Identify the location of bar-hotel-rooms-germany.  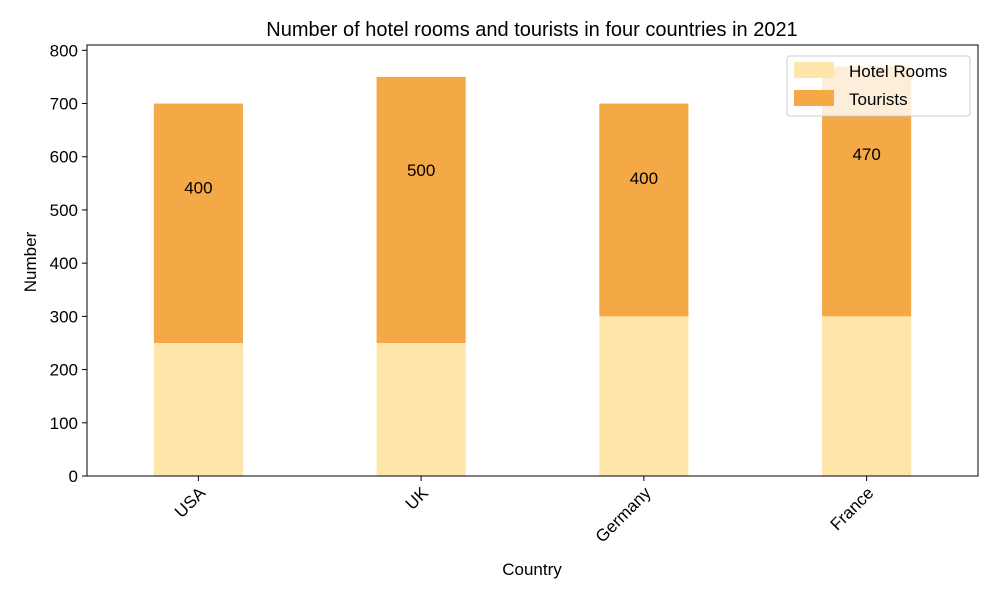
(644, 396).